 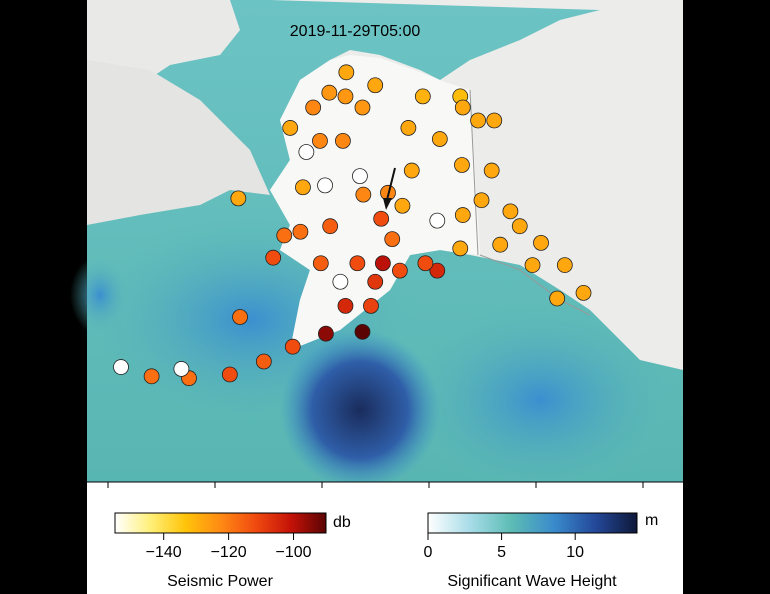 What do you see at coordinates (501, 552) in the screenshot?
I see `colorbar-tick-label: 5` at bounding box center [501, 552].